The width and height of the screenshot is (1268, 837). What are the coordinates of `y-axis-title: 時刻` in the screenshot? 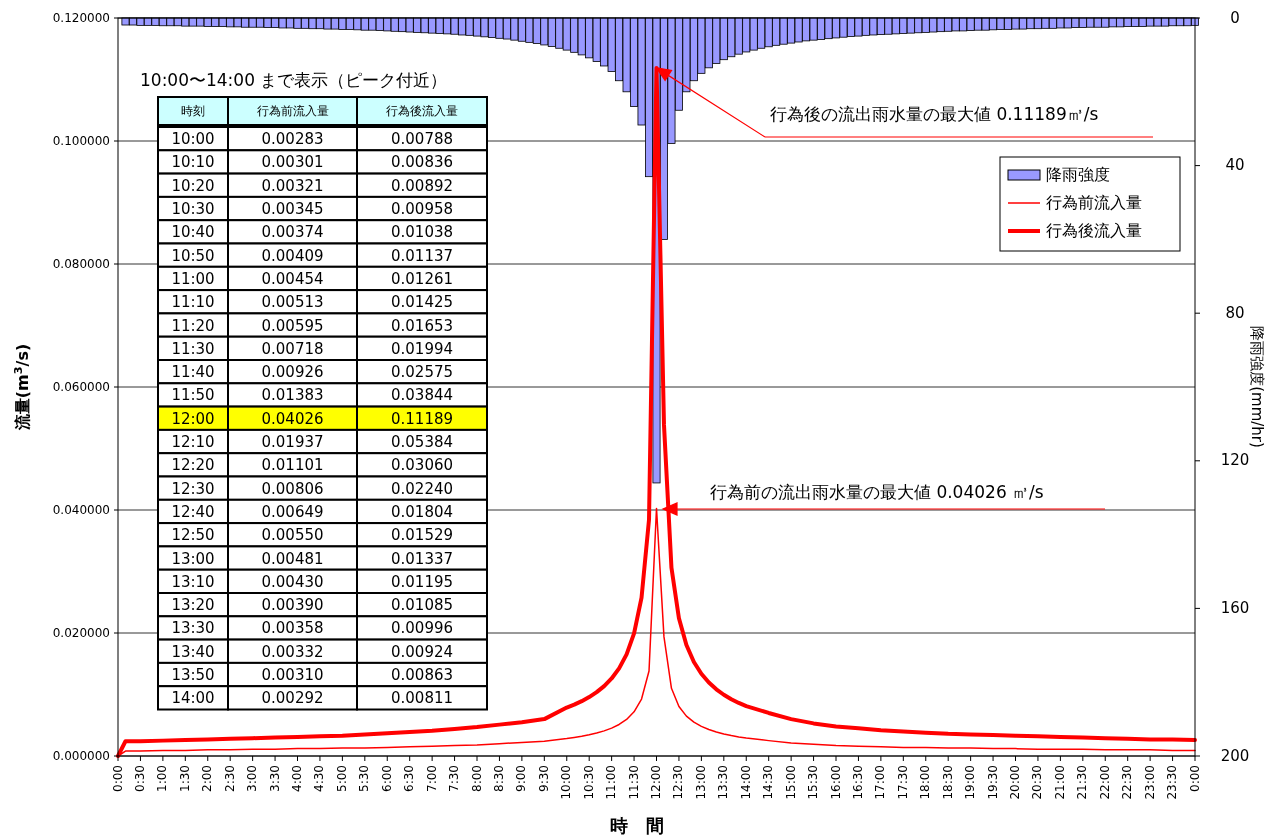 It's located at (193, 110).